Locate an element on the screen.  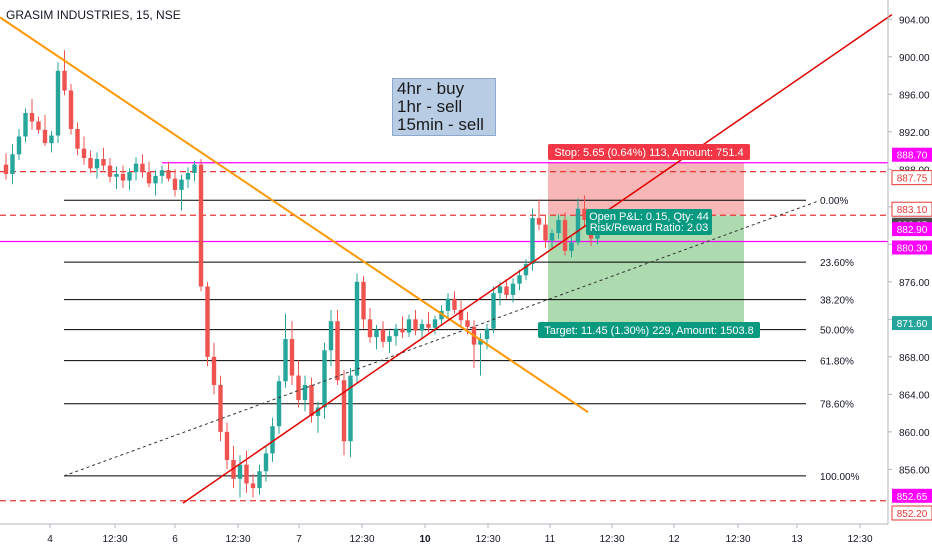
stop-label: Stop: 5.65 (0.64%) 113, Amount: 751.4 is located at coordinates (649, 152).